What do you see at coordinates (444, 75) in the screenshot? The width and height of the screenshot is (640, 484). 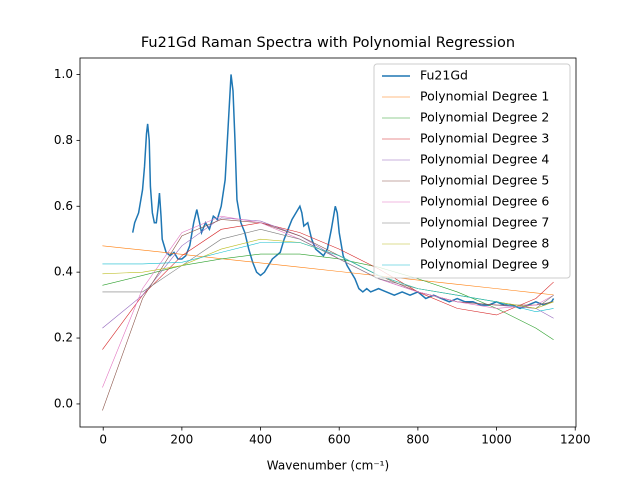 I see `legend-label: Fu21Gd` at bounding box center [444, 75].